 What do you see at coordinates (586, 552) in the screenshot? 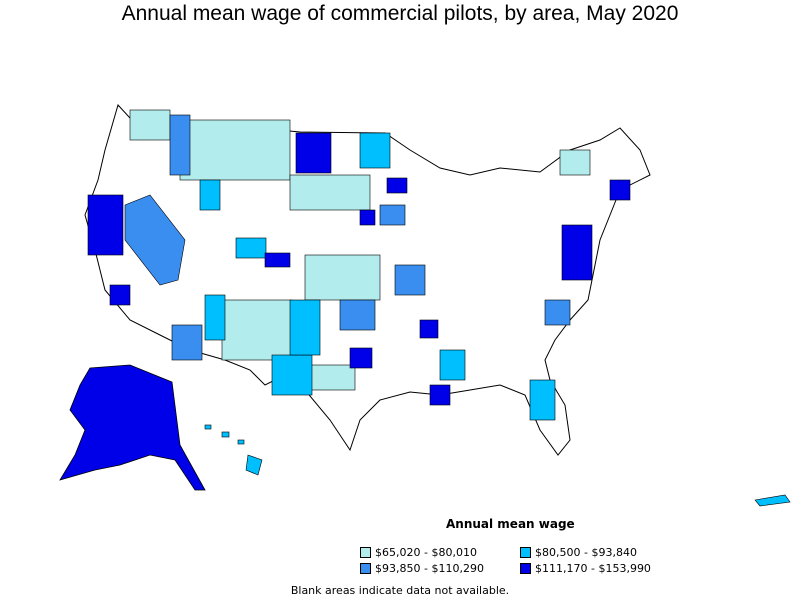
I see `legend-label: $80,500 - $93,840` at bounding box center [586, 552].